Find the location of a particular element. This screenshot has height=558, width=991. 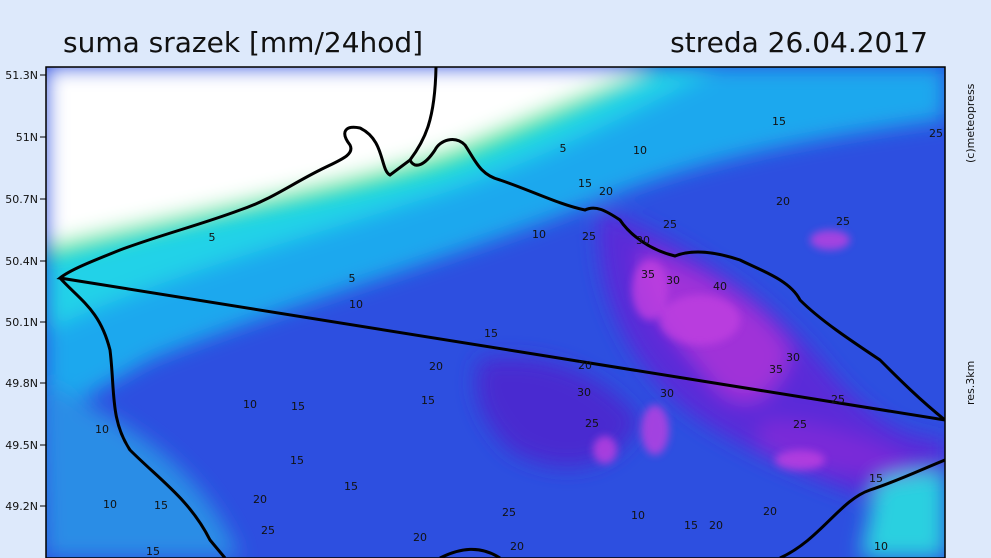

lat-label: 50.4N is located at coordinates (21, 261).